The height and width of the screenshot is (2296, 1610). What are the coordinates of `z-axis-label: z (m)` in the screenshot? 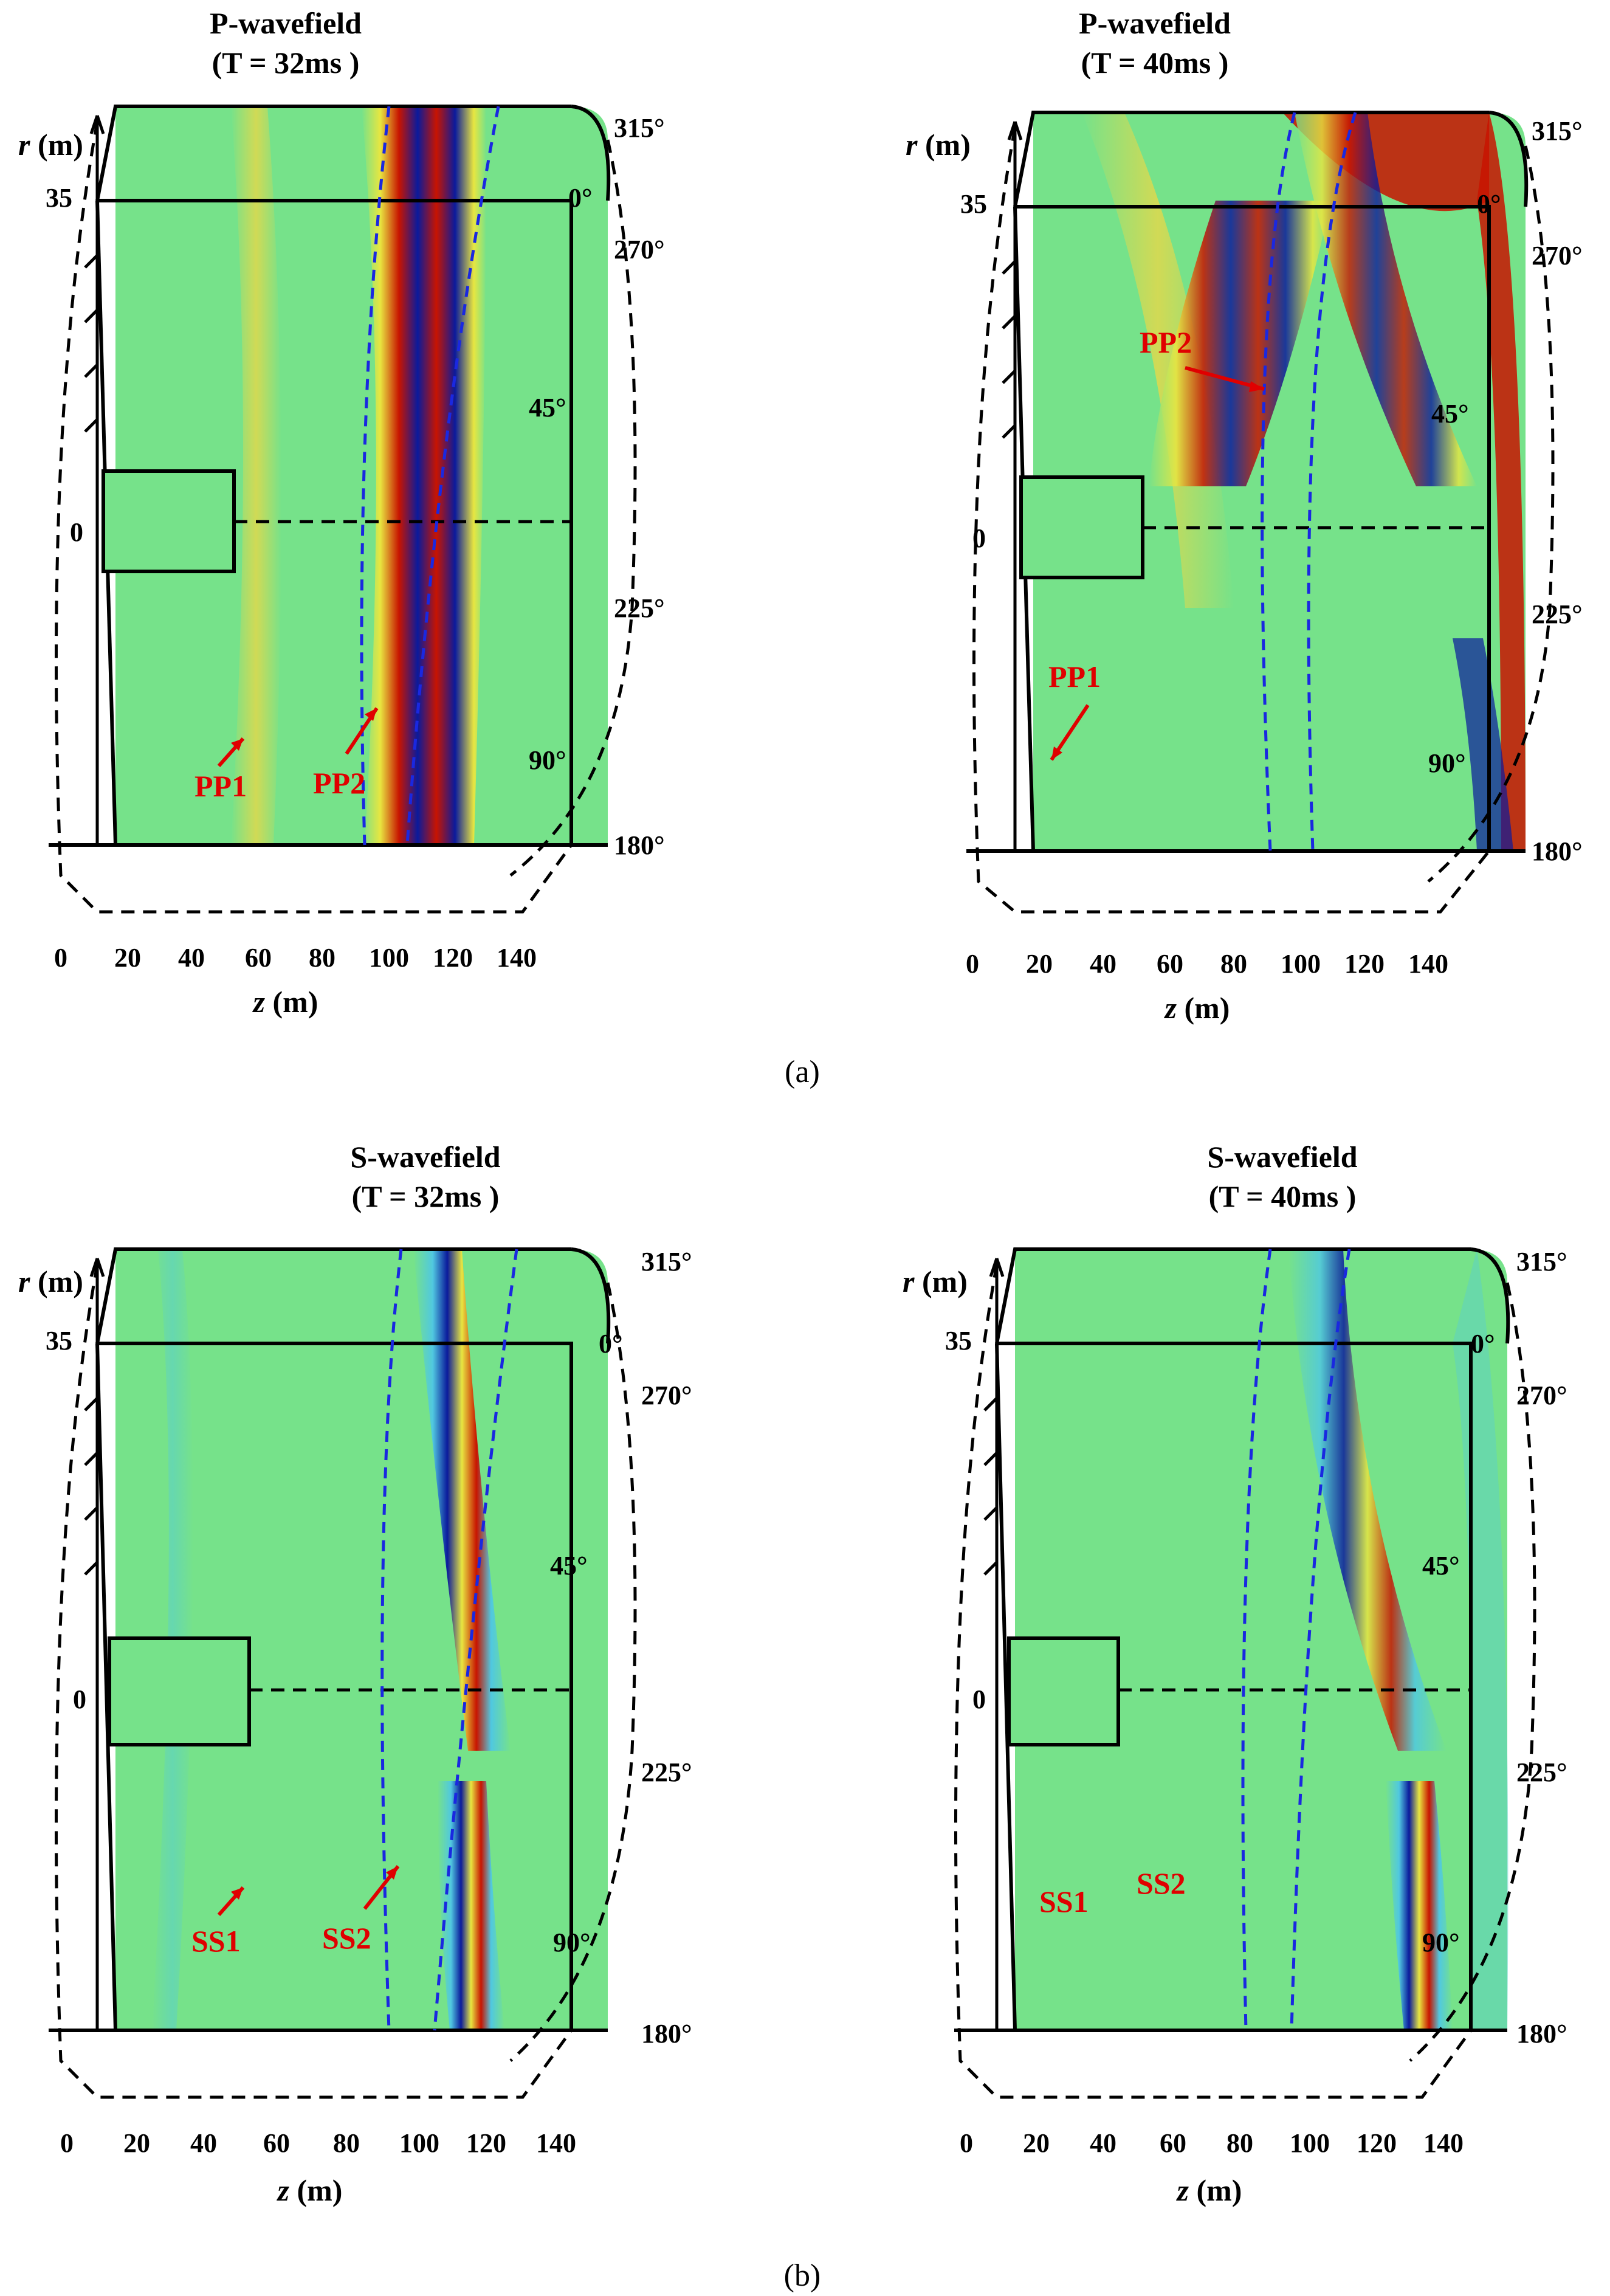 It's located at (1197, 1008).